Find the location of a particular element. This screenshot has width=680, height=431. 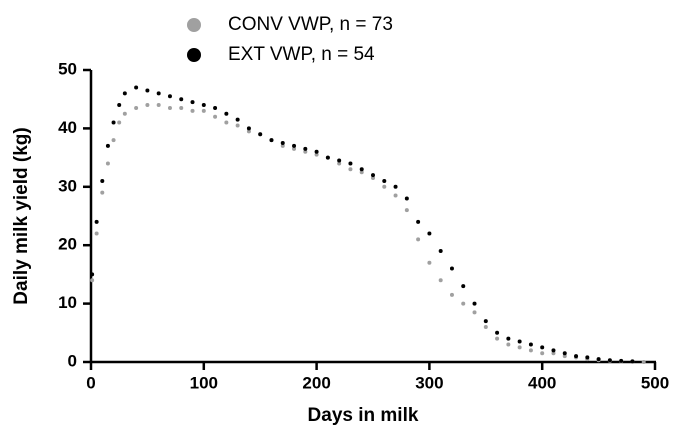

y-tick-label: 50 is located at coordinates (67, 68).